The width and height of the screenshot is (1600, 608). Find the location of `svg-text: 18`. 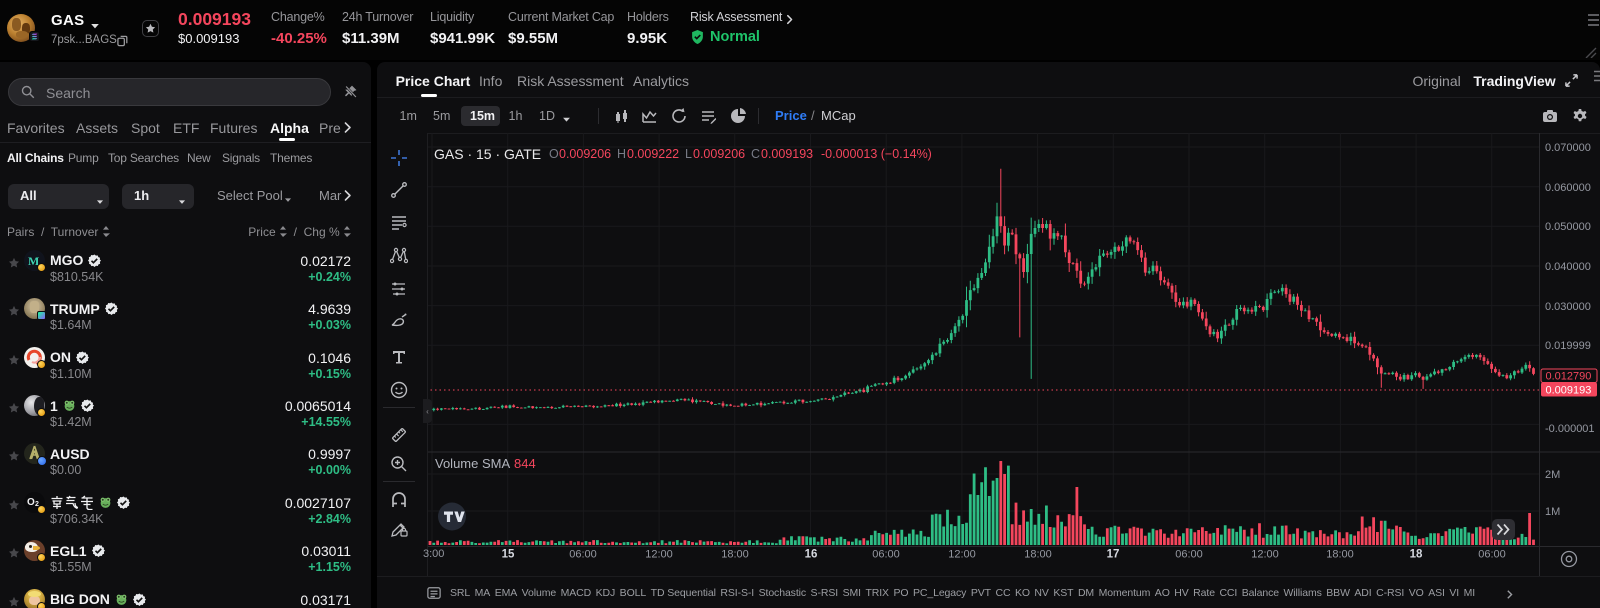

svg-text: 18 is located at coordinates (1416, 555).